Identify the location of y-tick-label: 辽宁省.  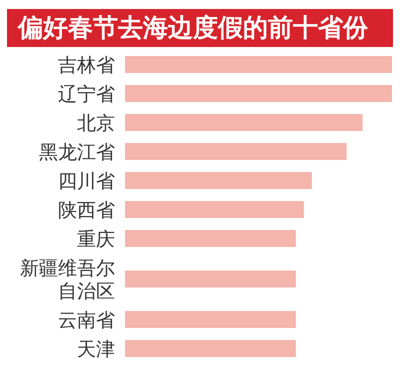
(86, 94).